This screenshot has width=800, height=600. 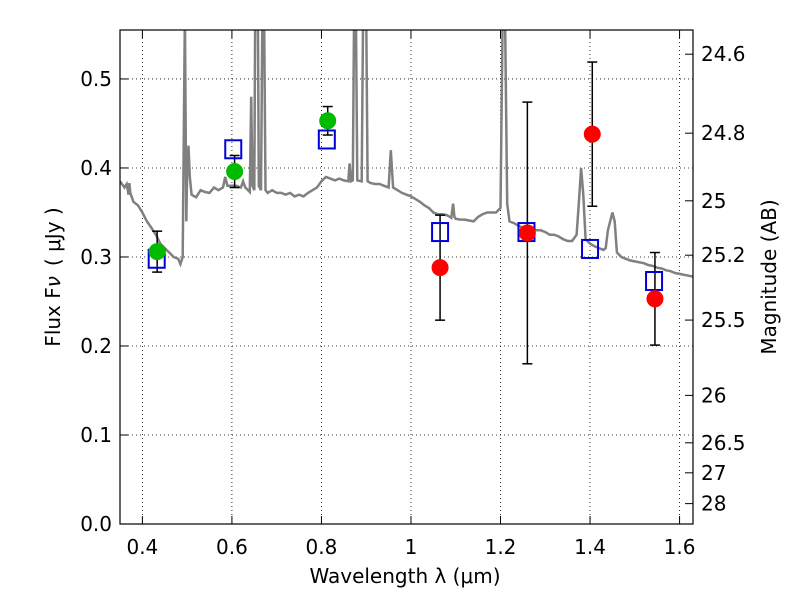 I want to click on x-tick-label: 1.4, so click(x=590, y=547).